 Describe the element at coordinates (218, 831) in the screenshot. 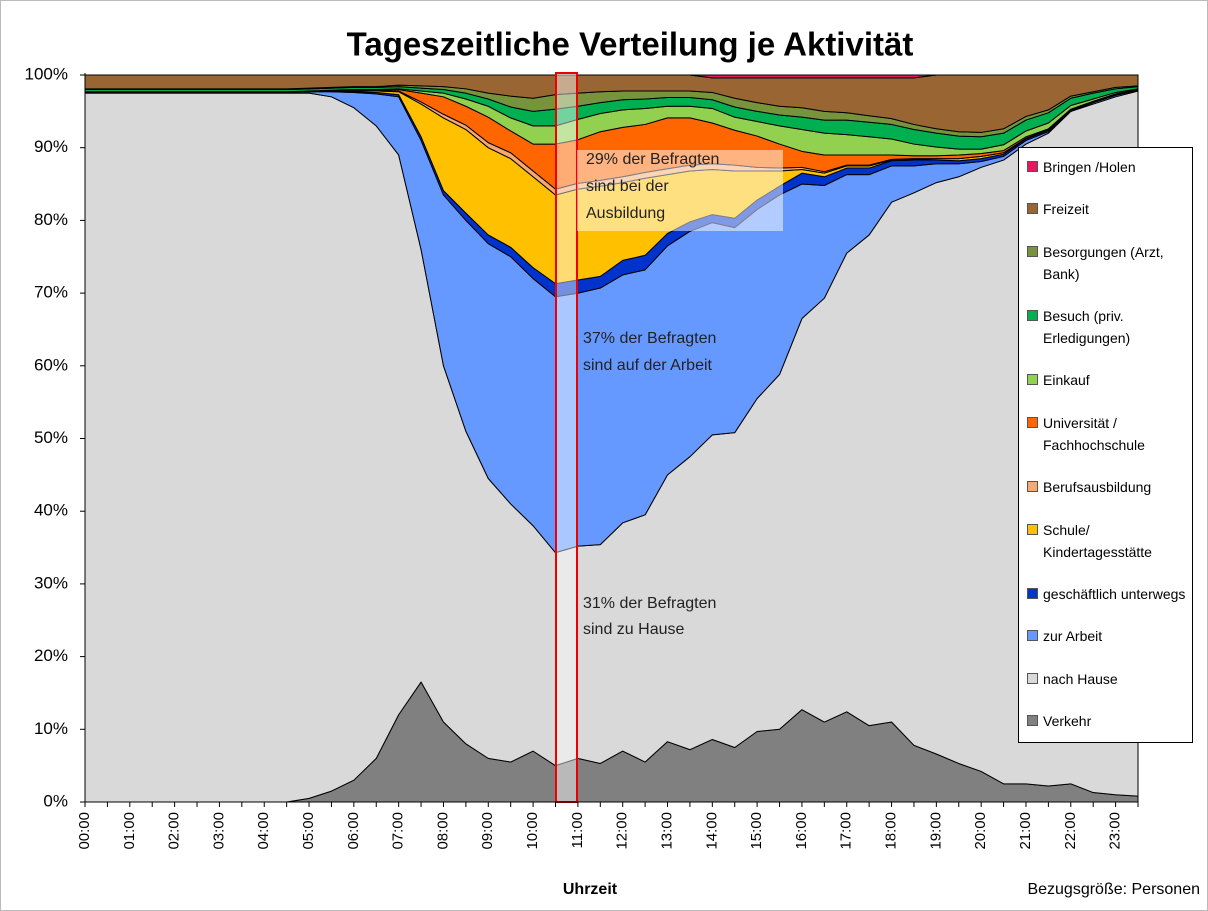

I see `x-tick-label: 03:00` at that location.